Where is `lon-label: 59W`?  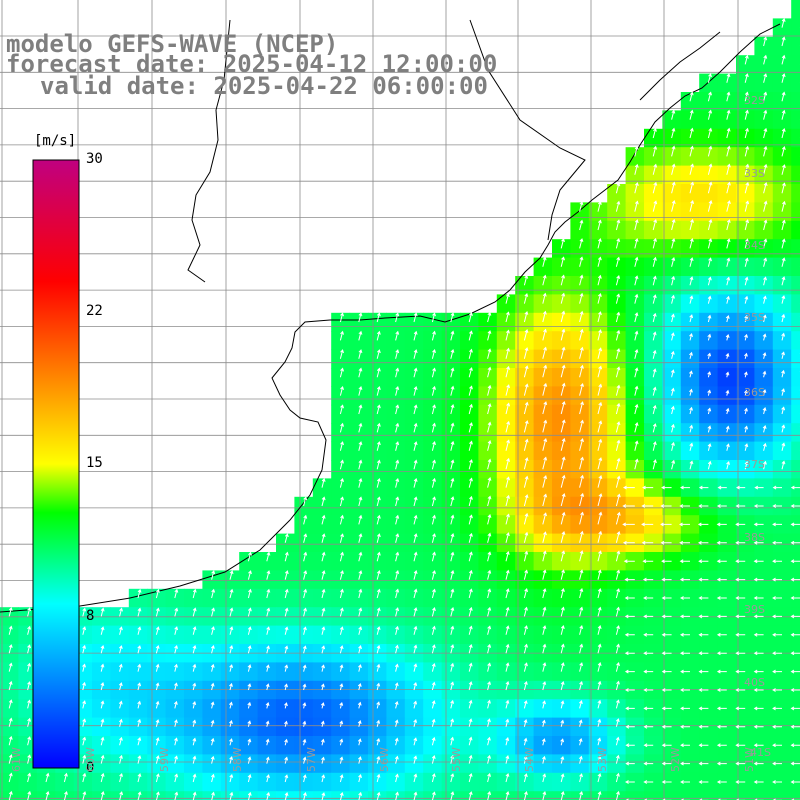 lon-label: 59W is located at coordinates (164, 759).